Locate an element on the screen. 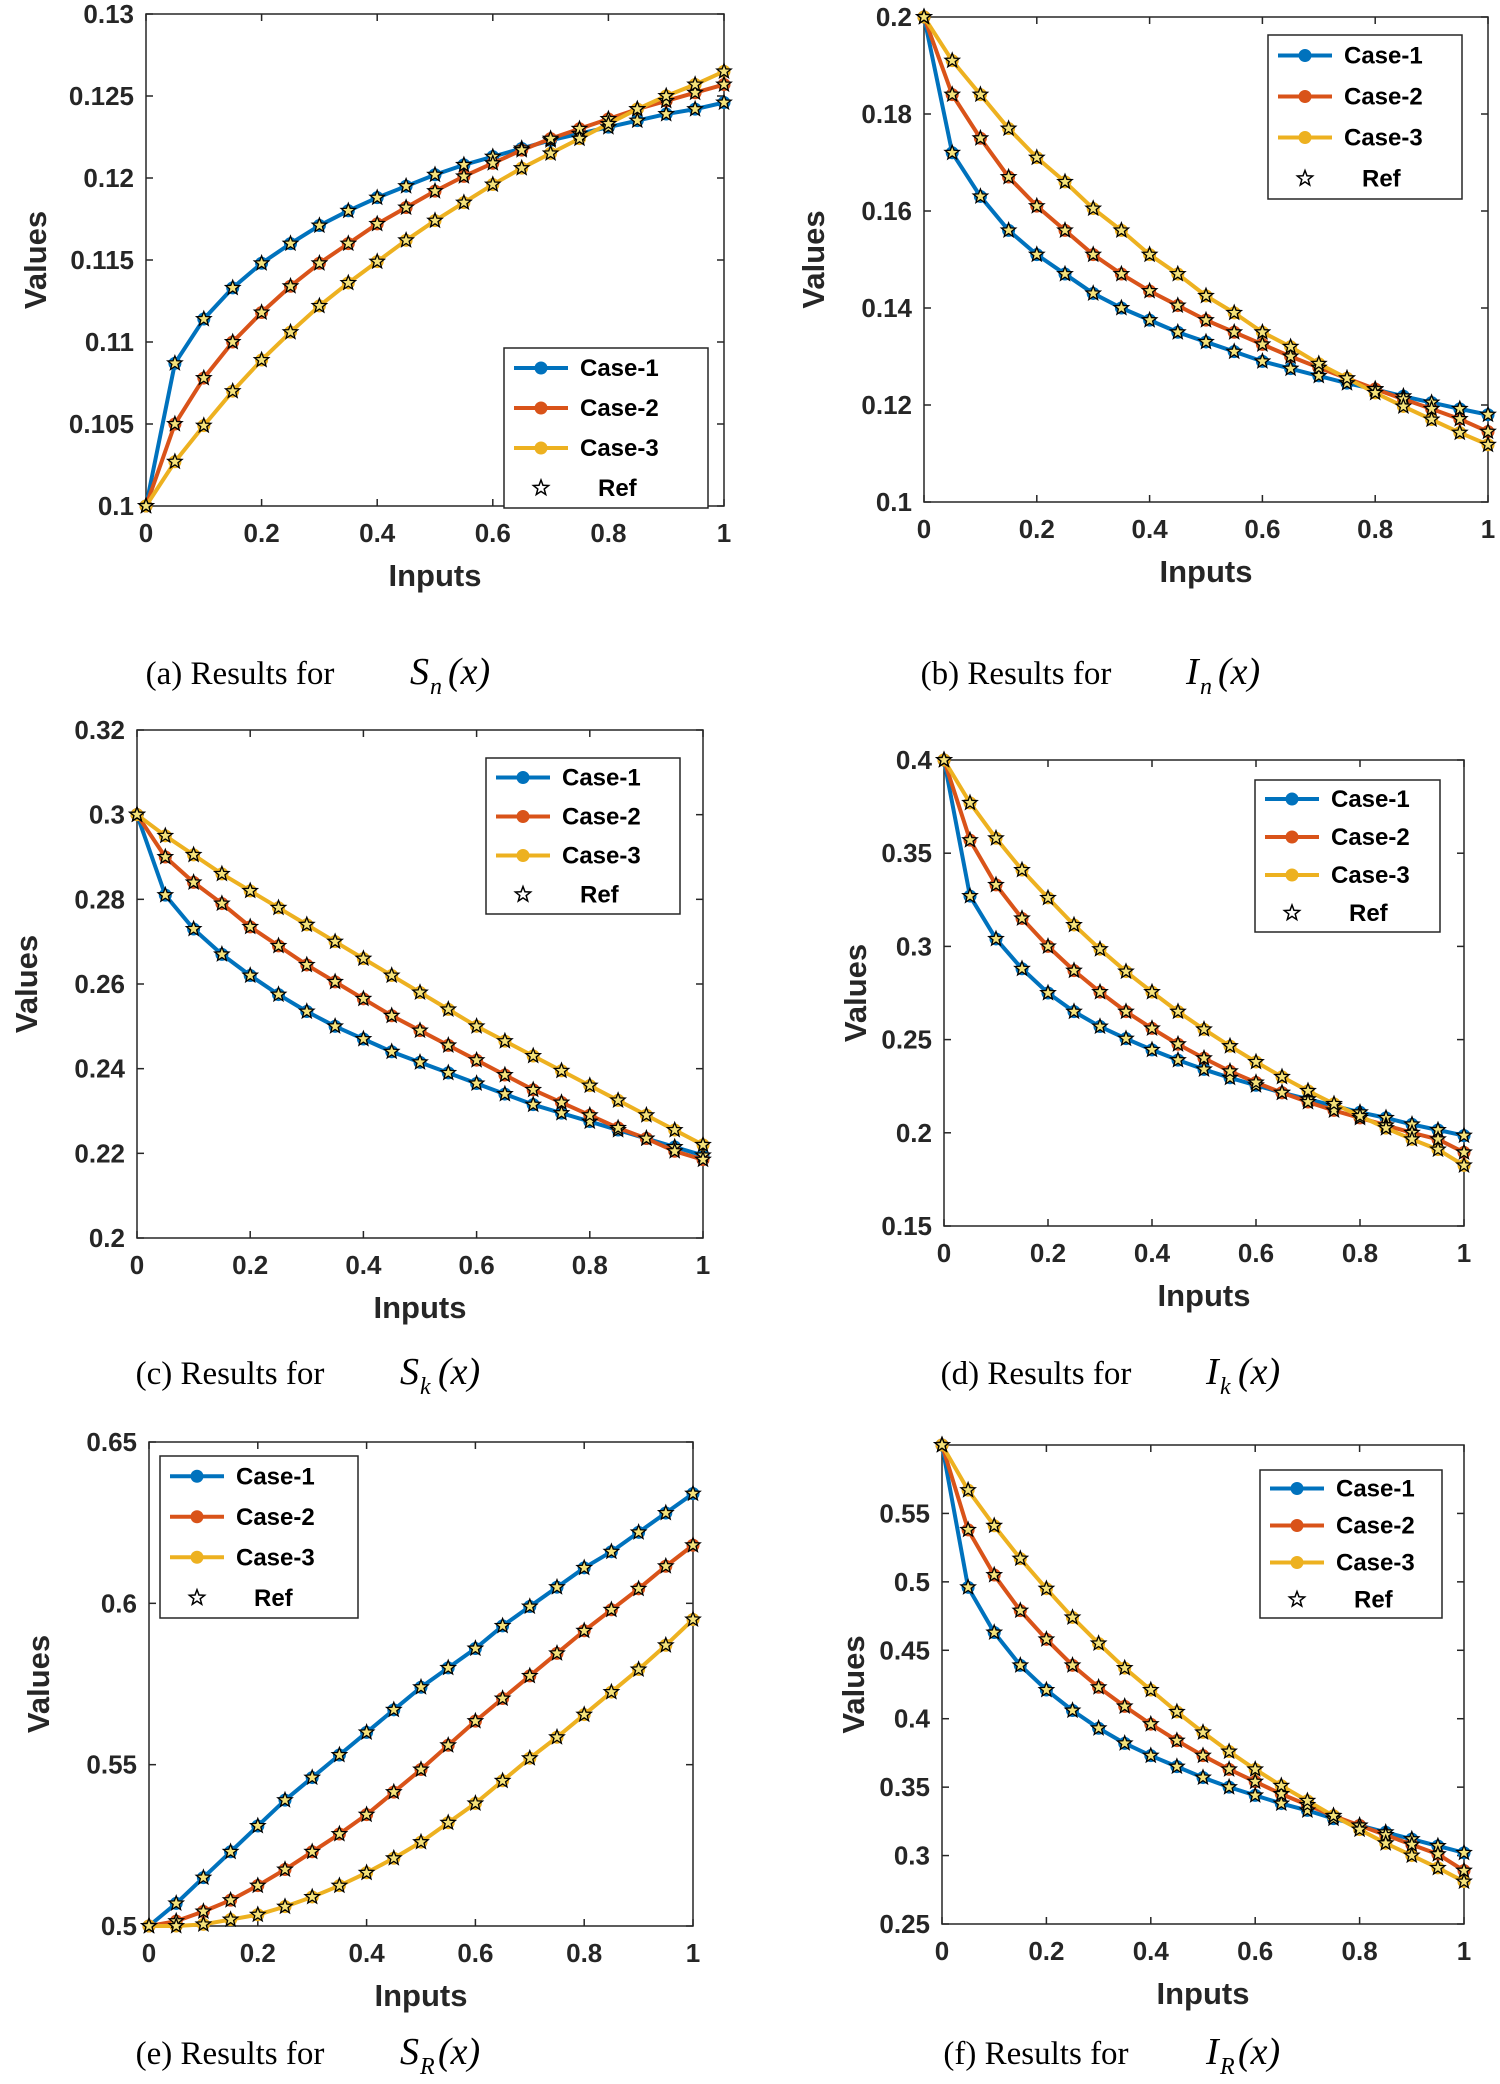 This screenshot has height=2084, width=1500. x-tick-label: 0.8 is located at coordinates (608, 533).